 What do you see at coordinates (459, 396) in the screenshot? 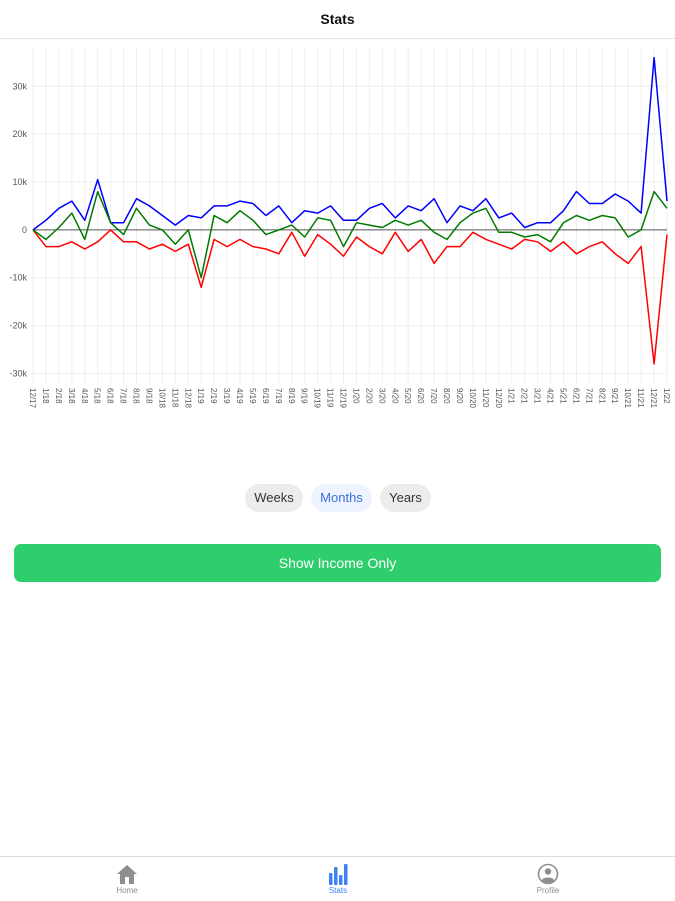
I see `x-tick-label: 9/20` at bounding box center [459, 396].